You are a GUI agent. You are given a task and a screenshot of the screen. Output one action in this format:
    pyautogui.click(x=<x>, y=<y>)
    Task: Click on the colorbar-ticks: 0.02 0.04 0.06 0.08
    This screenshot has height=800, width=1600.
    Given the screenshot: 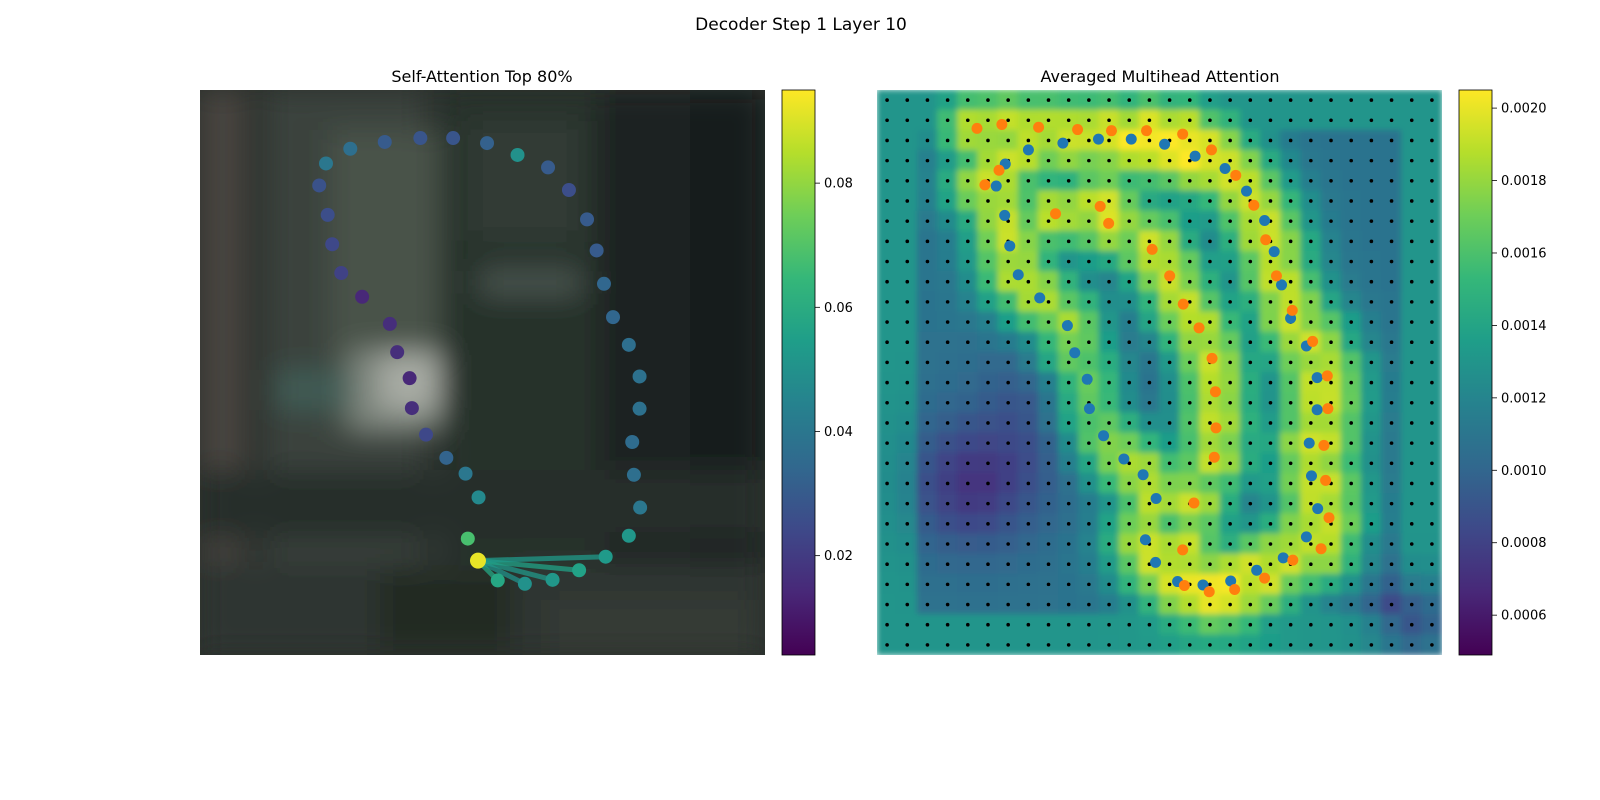 What is the action you would take?
    pyautogui.click(x=834, y=370)
    